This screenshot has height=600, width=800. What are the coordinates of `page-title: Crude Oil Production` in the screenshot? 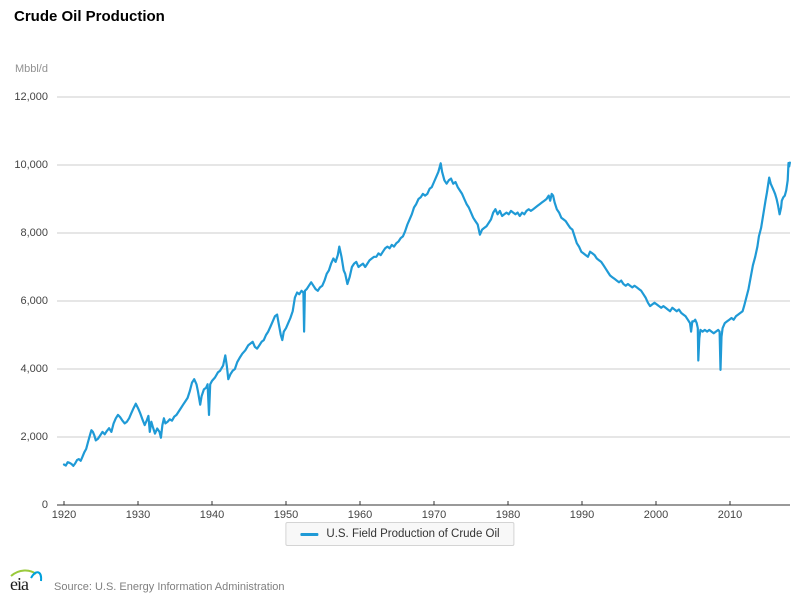 It's located at (89, 16).